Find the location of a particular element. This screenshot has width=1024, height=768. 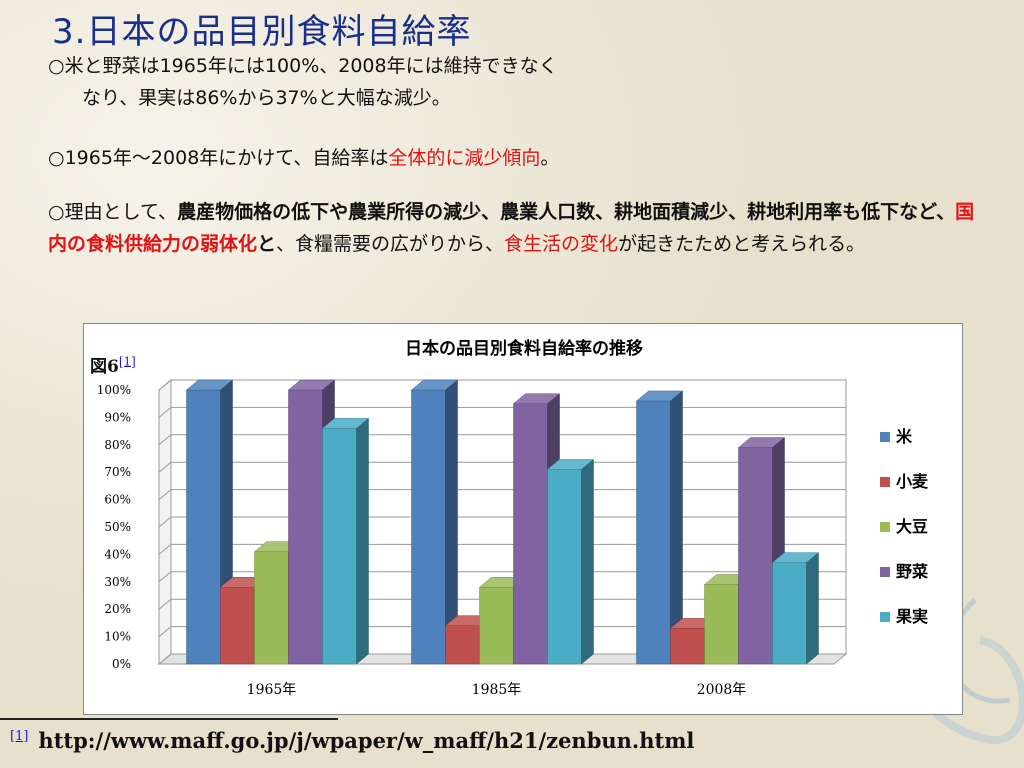

bar-米-1985年 is located at coordinates (428, 527).